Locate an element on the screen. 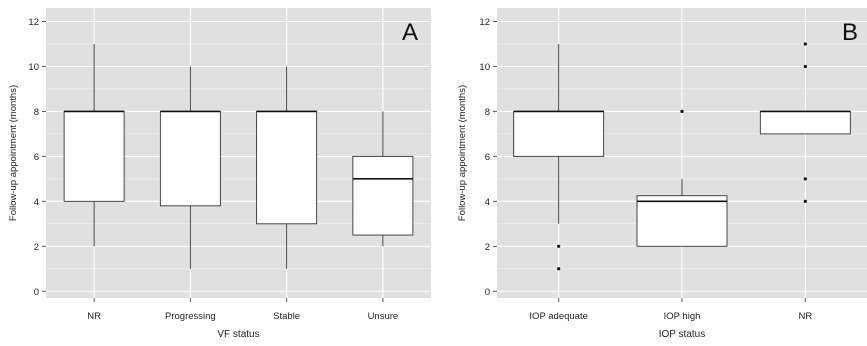  x-axis-title: VF status is located at coordinates (238, 334).